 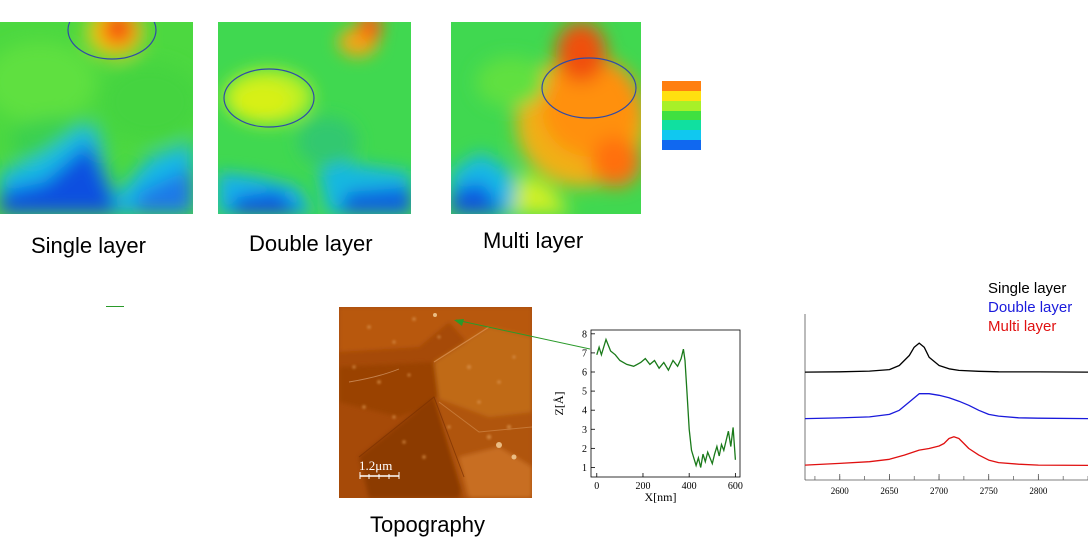 I want to click on y-tick-label: 6, so click(x=584, y=373).